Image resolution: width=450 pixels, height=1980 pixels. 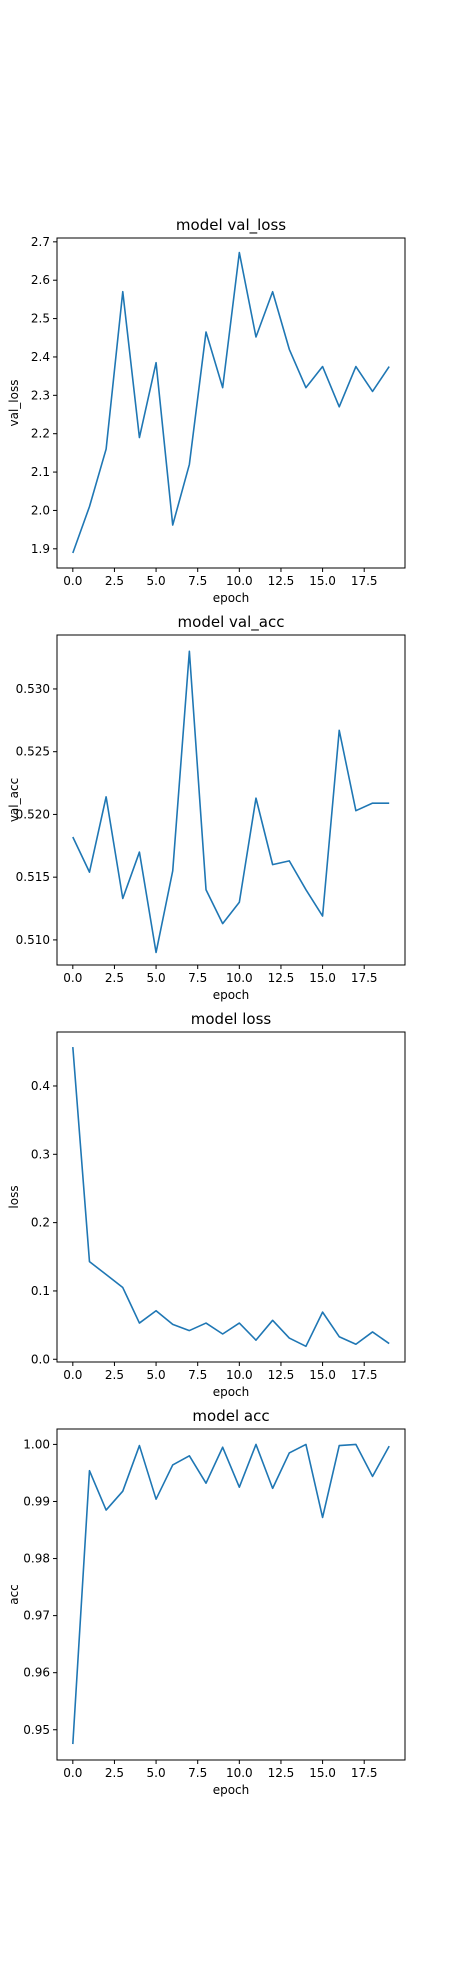 What do you see at coordinates (36, 1444) in the screenshot?
I see `y-tick-label: 1.00` at bounding box center [36, 1444].